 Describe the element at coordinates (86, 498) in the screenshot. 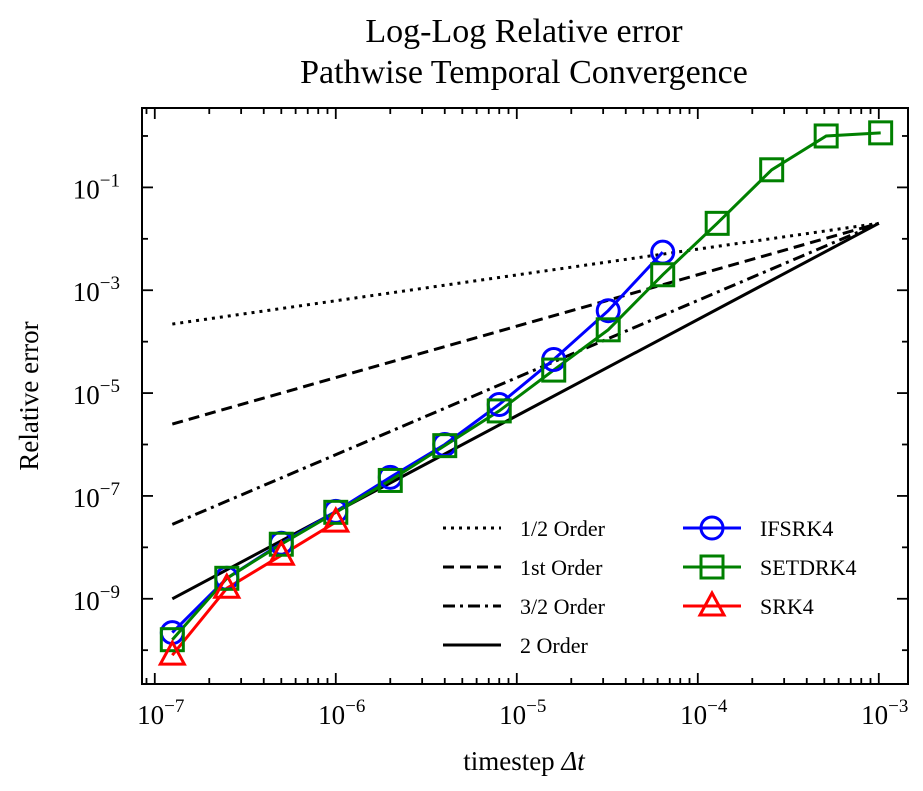

I see `y-tick-label-2-base: 10` at that location.